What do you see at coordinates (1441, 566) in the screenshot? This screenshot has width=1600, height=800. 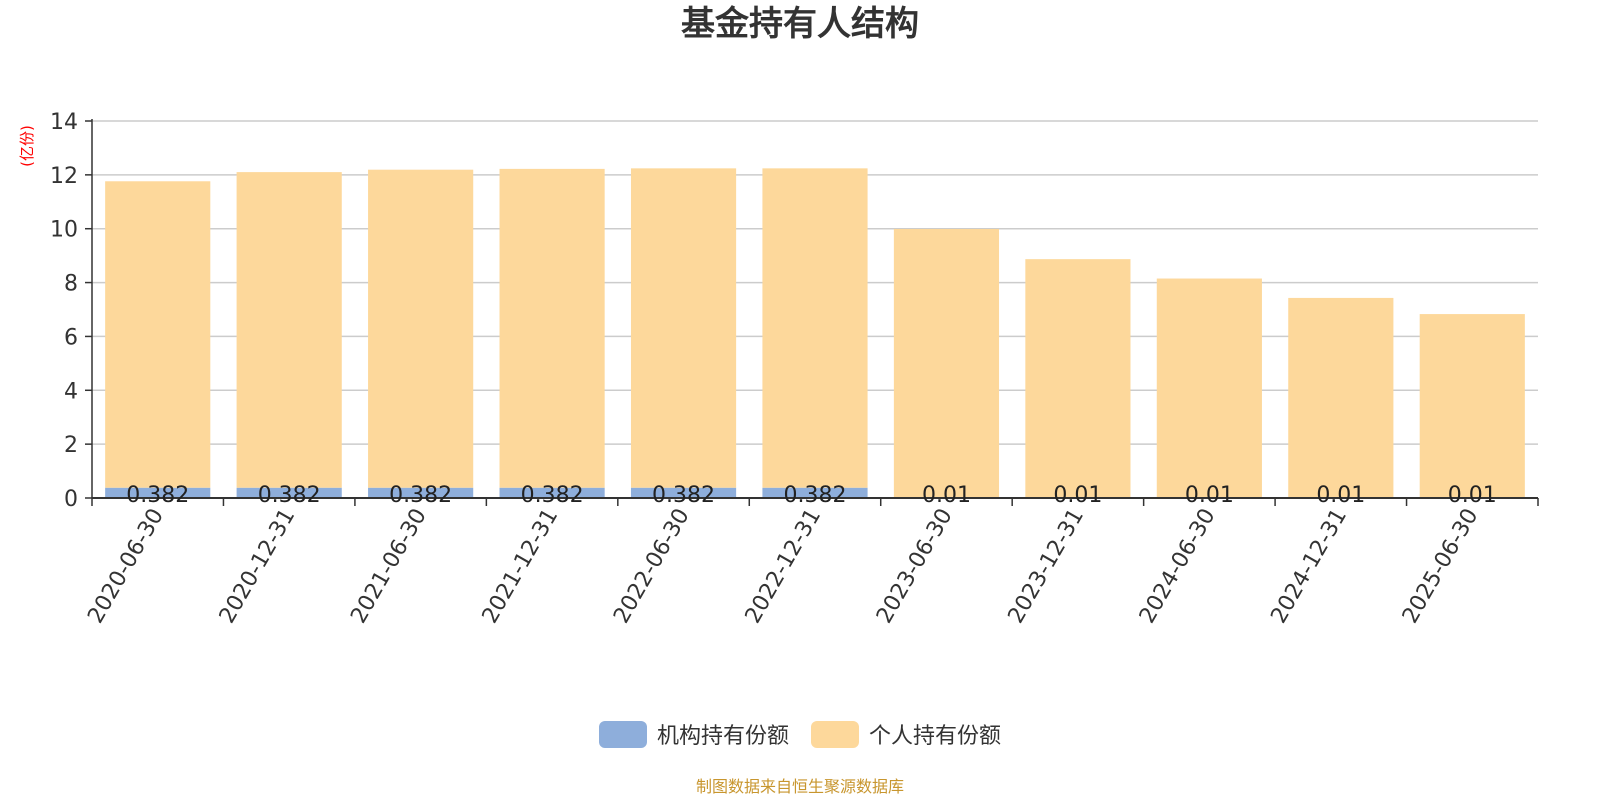 I see `x-tick-label: 2025-06-30` at bounding box center [1441, 566].